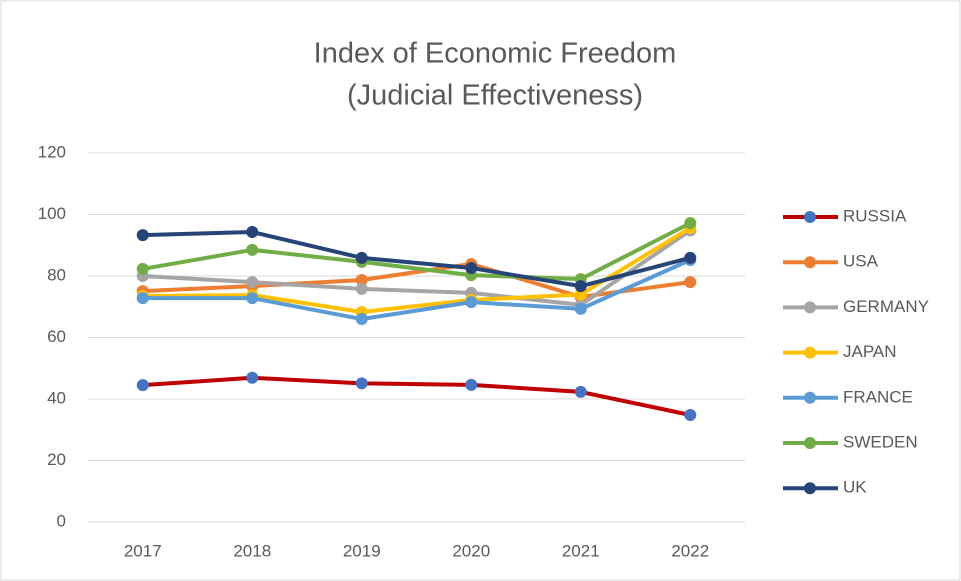 The width and height of the screenshot is (961, 581). What do you see at coordinates (880, 441) in the screenshot?
I see `legend-label: SWEDEN` at bounding box center [880, 441].